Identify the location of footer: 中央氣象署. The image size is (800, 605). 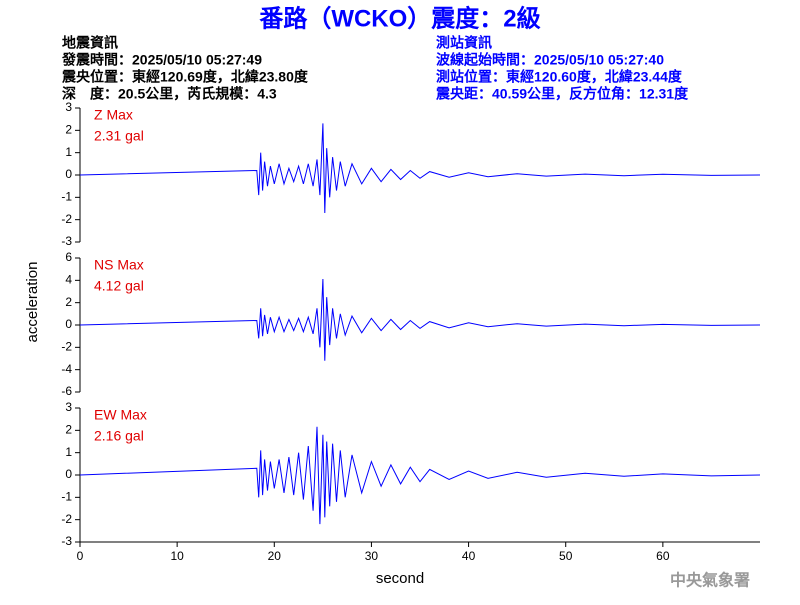
(710, 580).